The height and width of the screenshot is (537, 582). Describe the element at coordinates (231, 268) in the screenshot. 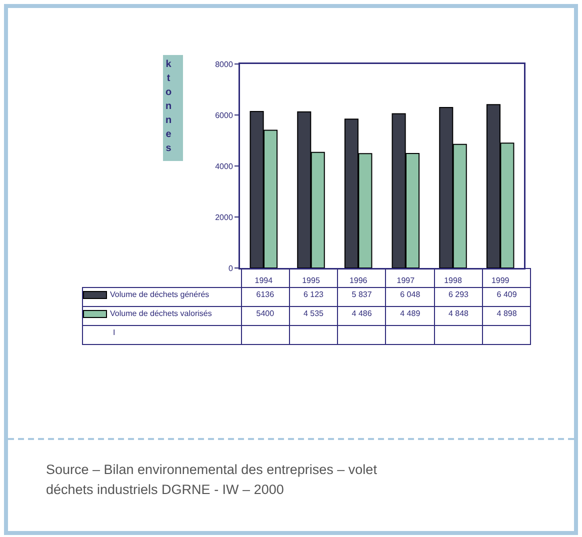

I see `y-tick-label: 0` at that location.